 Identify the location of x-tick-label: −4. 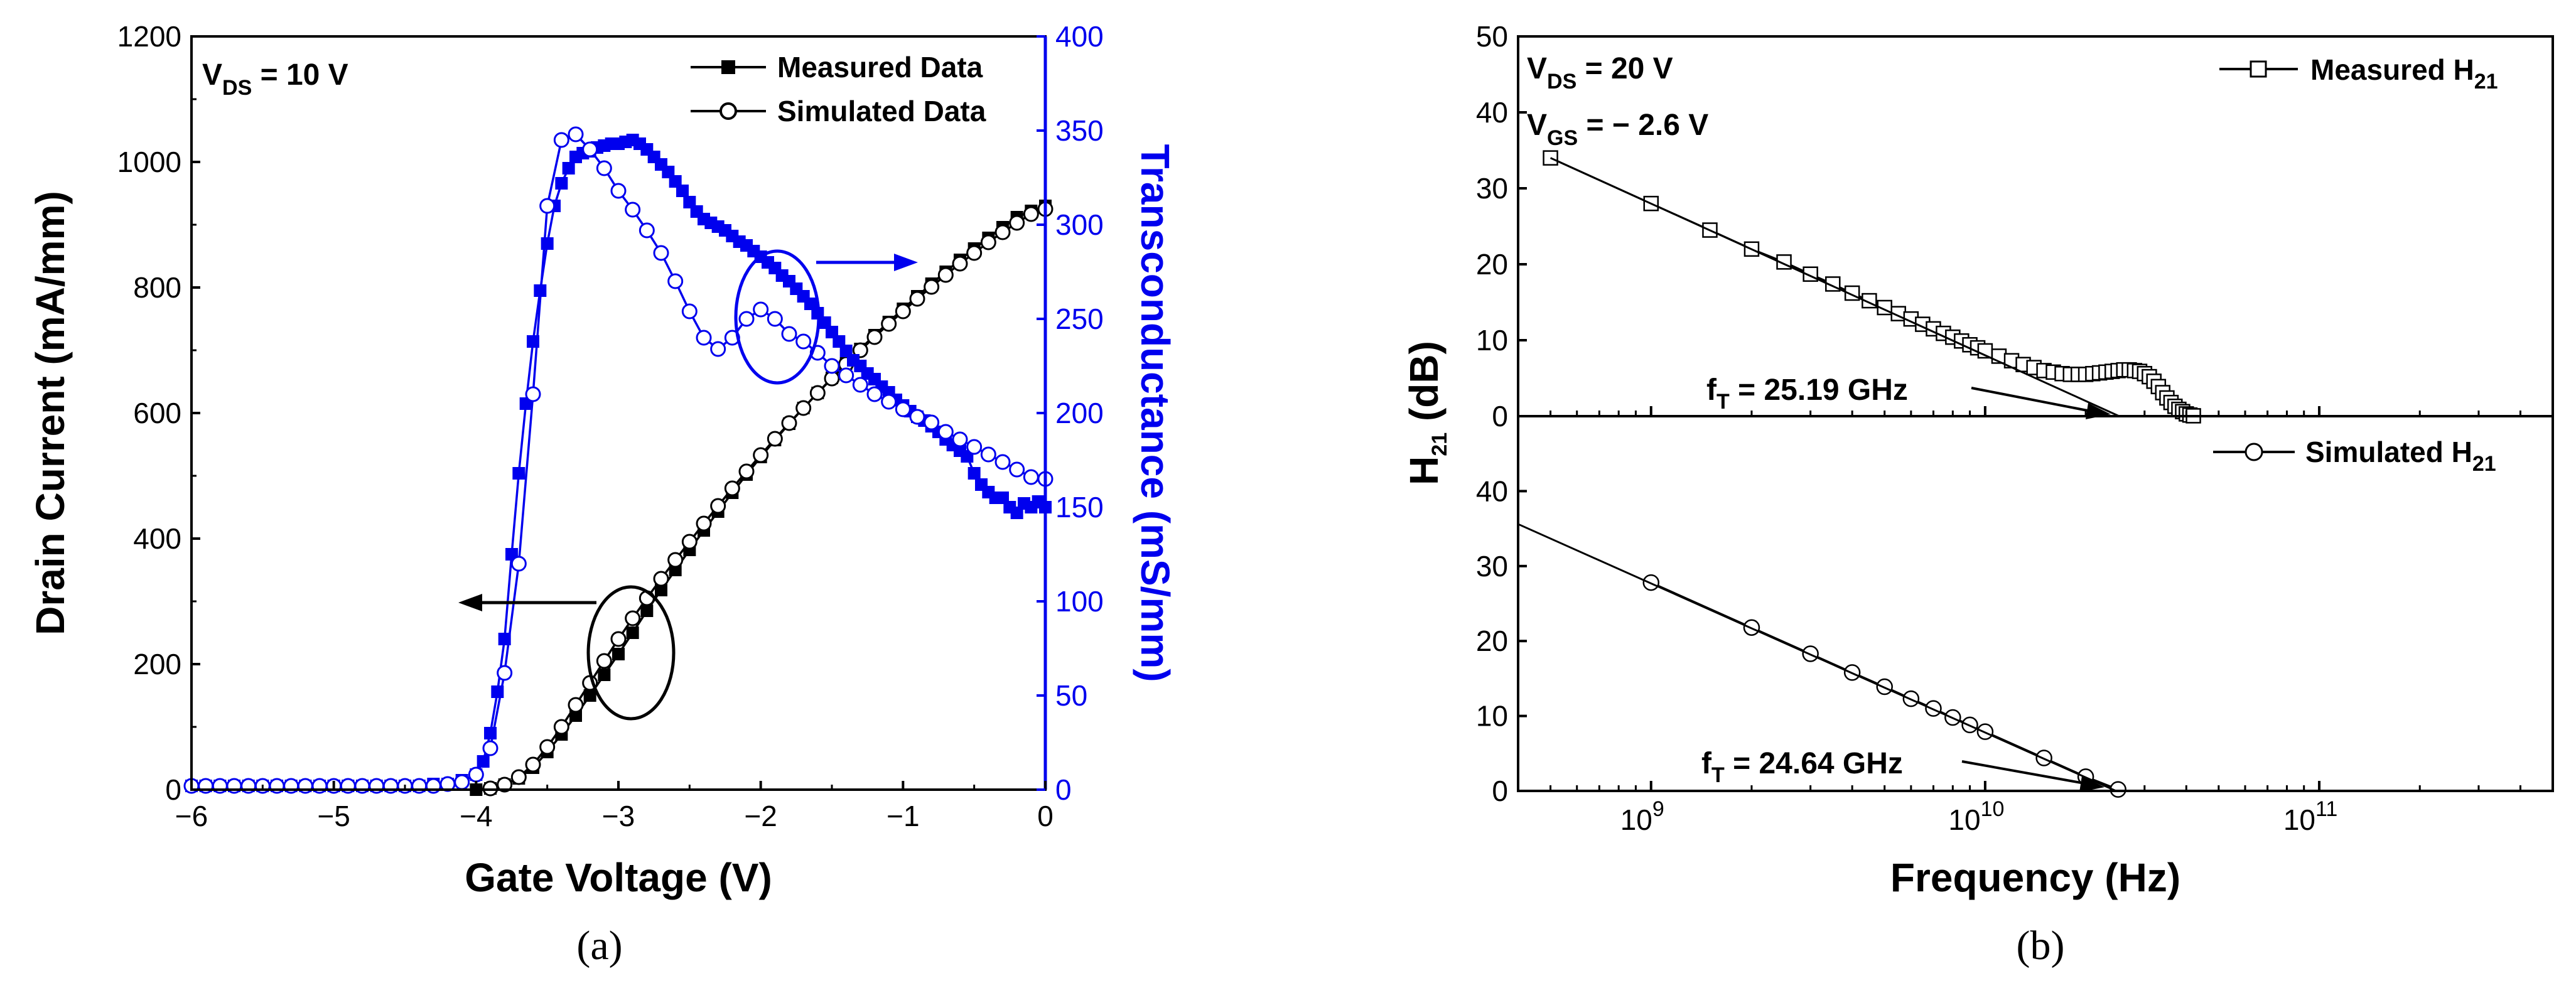
(476, 816).